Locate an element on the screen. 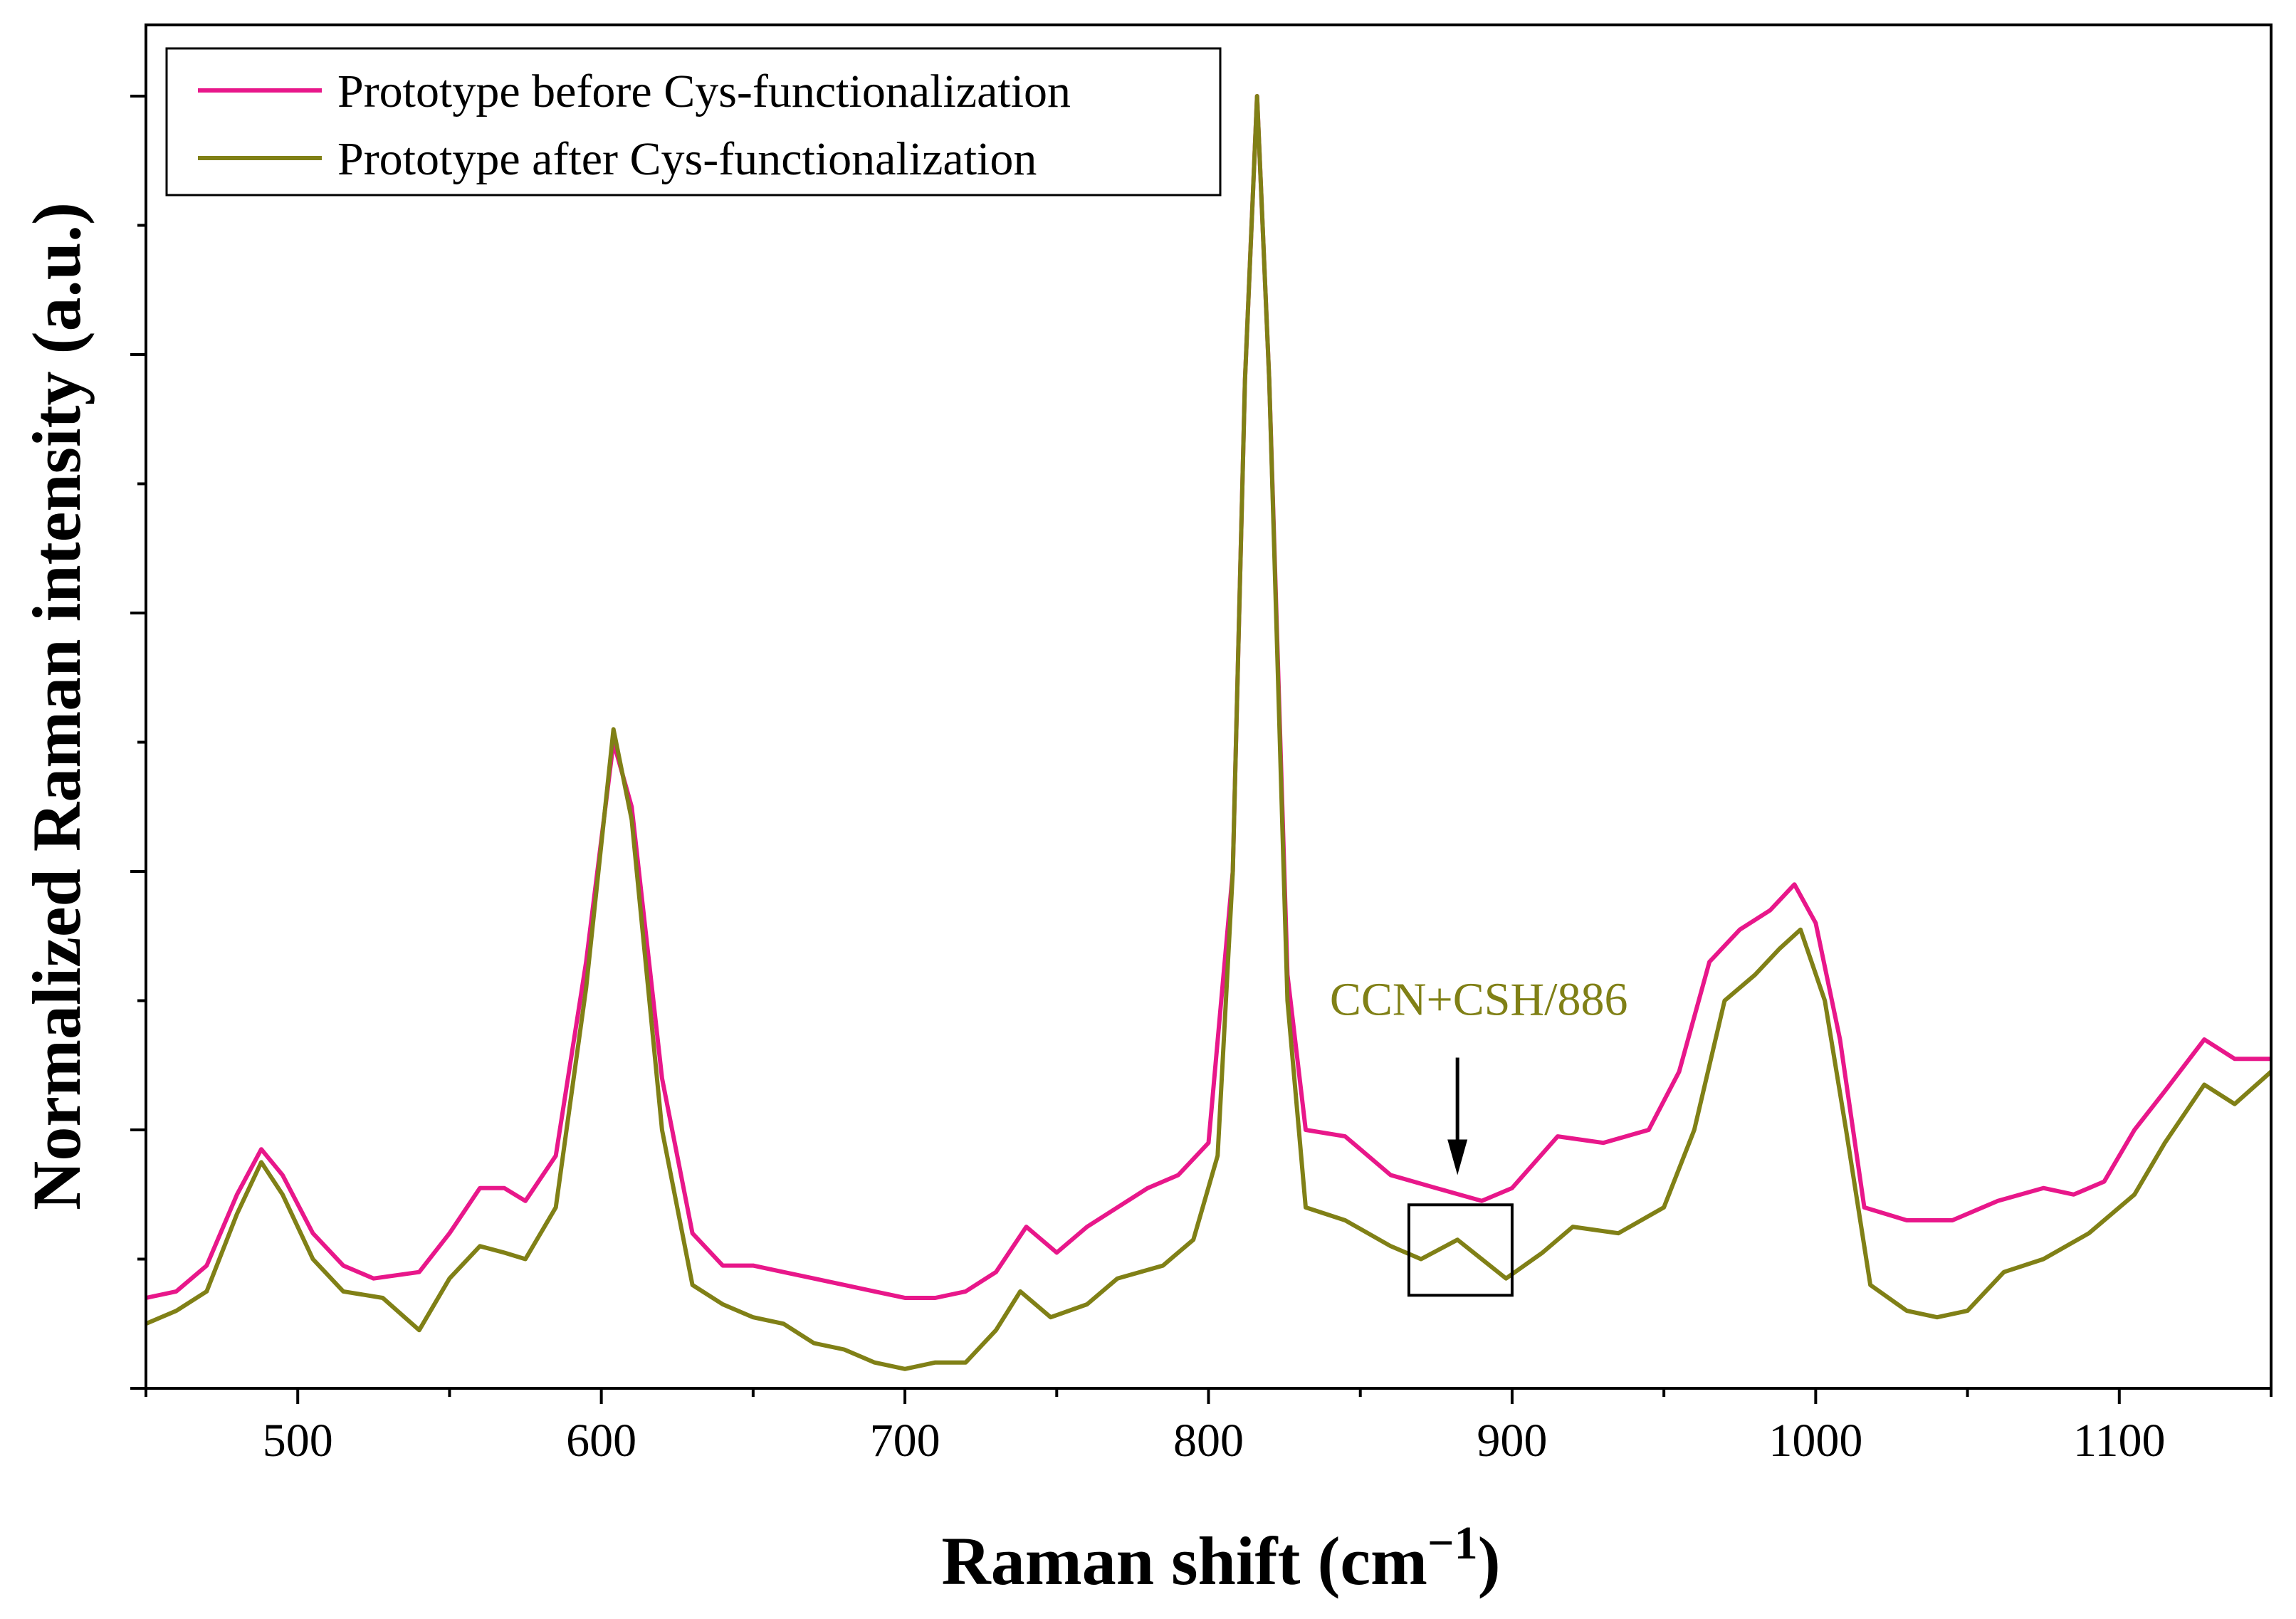 The width and height of the screenshot is (2296, 1619). x-tick-label: 1000 is located at coordinates (1815, 1441).